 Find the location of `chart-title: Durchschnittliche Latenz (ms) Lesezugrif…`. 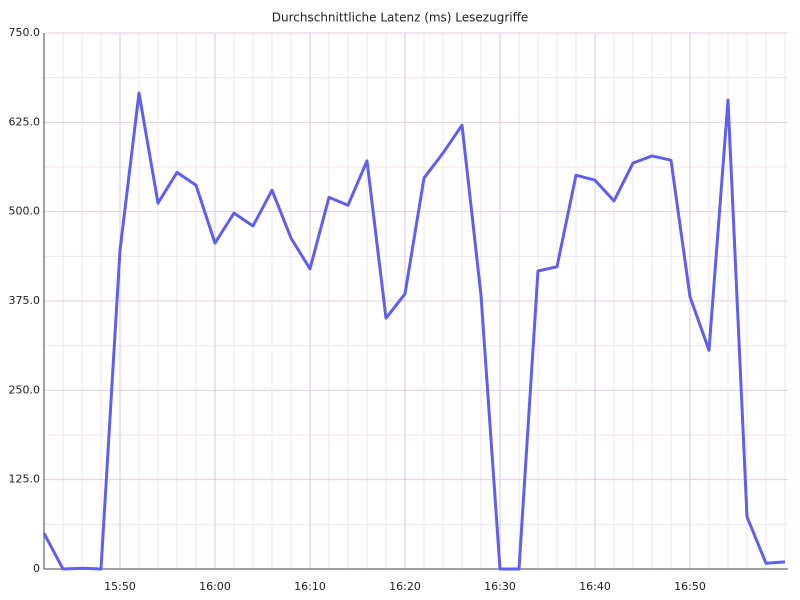

chart-title: Durchschnittliche Latenz (ms) Lesezugrif… is located at coordinates (400, 18).